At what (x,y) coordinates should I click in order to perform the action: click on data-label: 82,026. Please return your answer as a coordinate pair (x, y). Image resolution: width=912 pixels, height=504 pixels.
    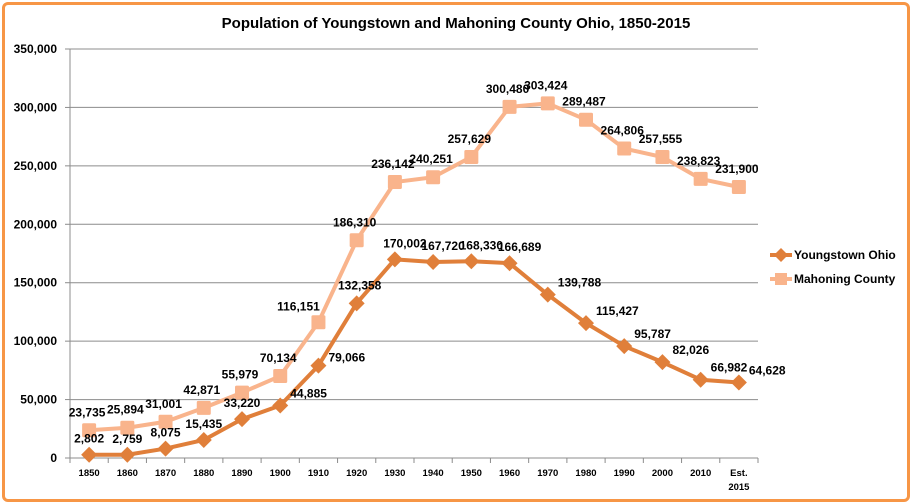
    Looking at the image, I should click on (690, 350).